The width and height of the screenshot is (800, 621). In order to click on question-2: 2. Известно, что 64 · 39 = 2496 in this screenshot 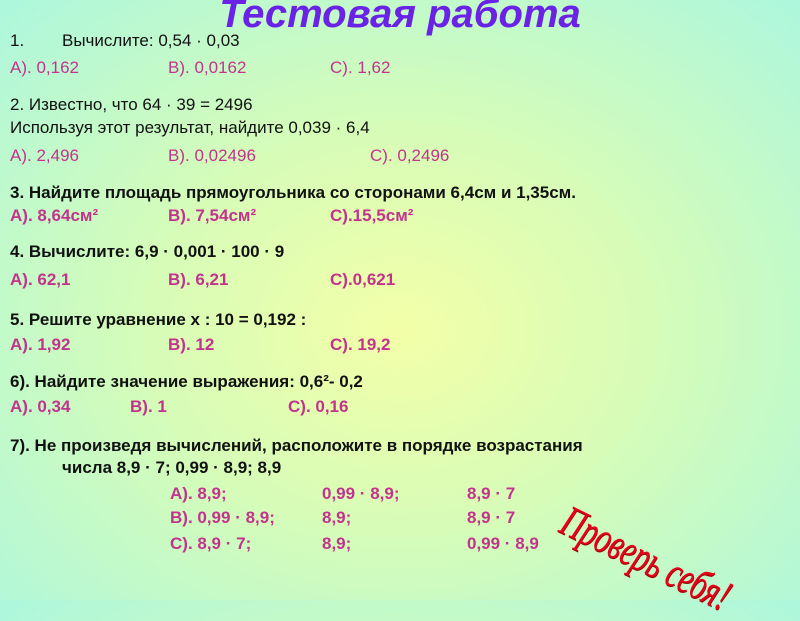, I will do `click(131, 104)`.